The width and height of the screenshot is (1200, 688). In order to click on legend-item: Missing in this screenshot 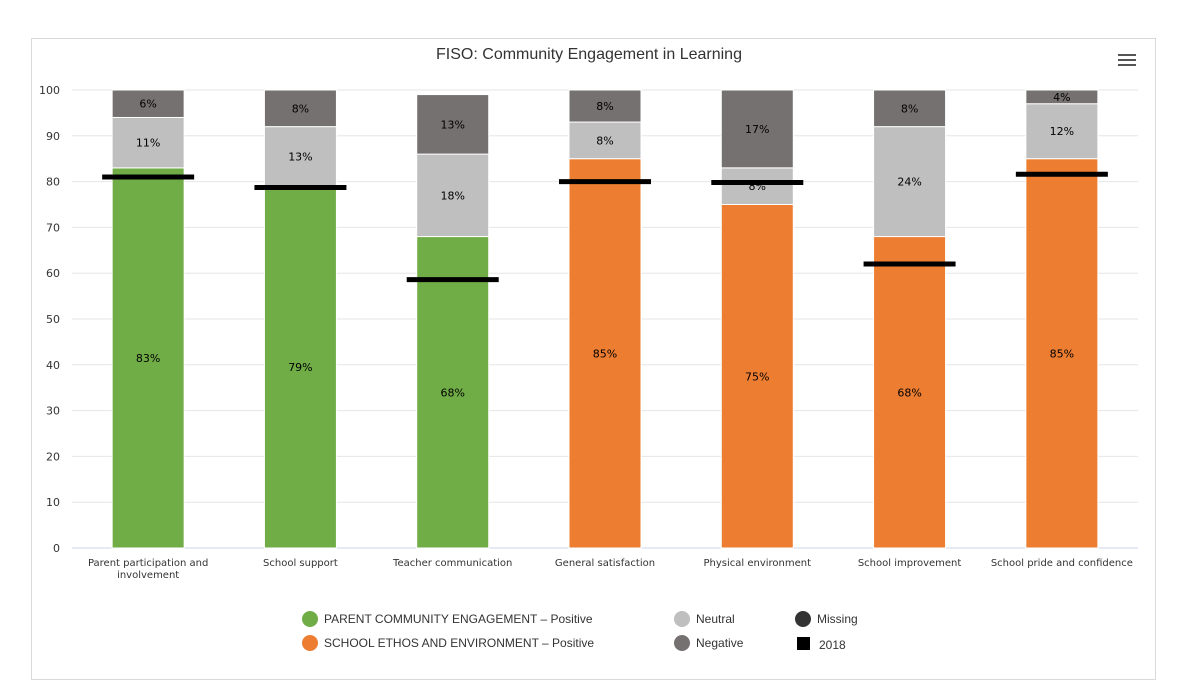, I will do `click(837, 619)`.